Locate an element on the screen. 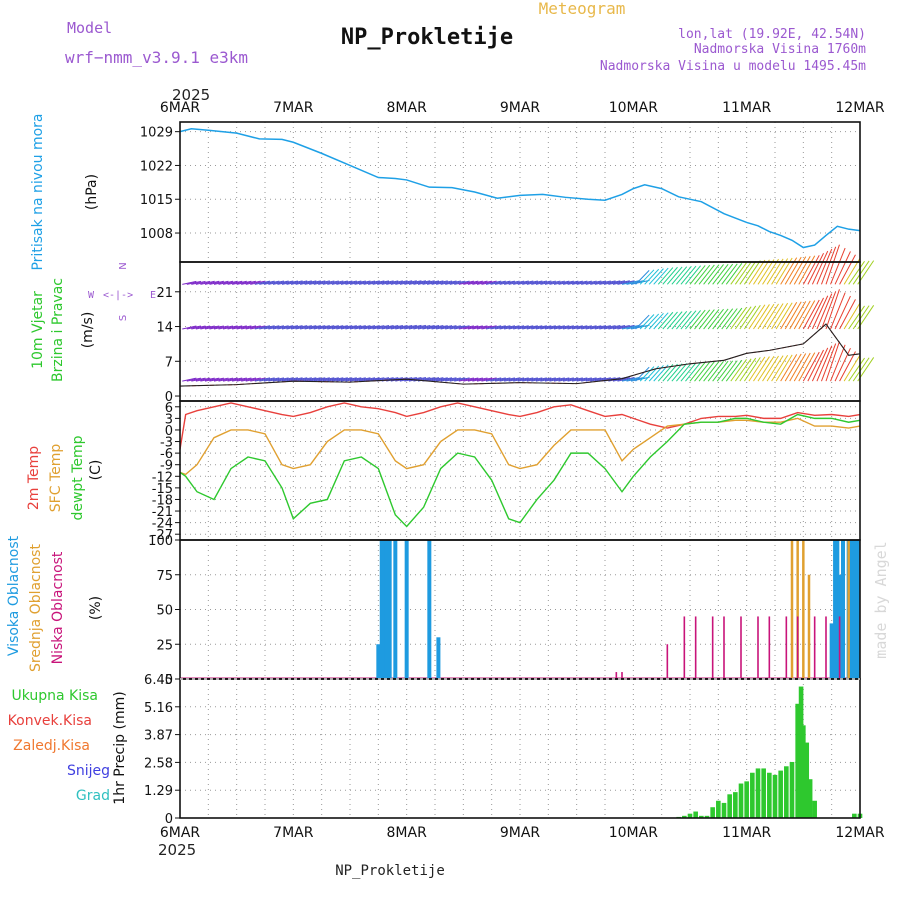  y-tick-label: -18 is located at coordinates (162, 500).